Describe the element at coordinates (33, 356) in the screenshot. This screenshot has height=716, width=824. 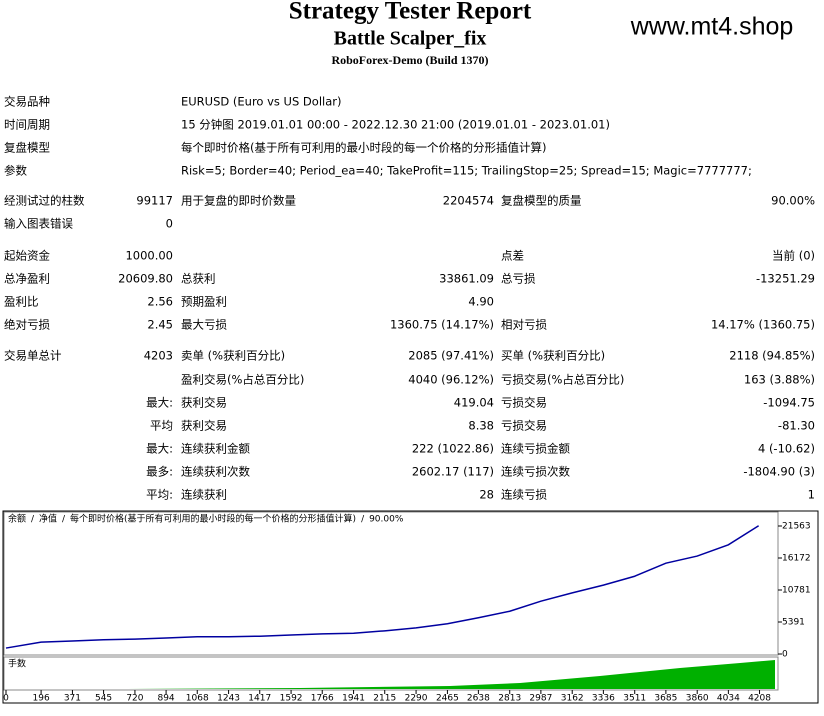
I see `stat-label: 交易单总计` at that location.